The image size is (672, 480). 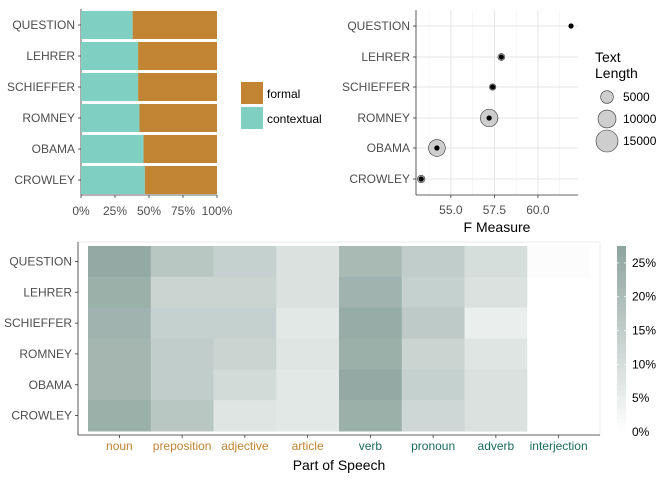 I want to click on x-tick-label: verb, so click(x=371, y=446).